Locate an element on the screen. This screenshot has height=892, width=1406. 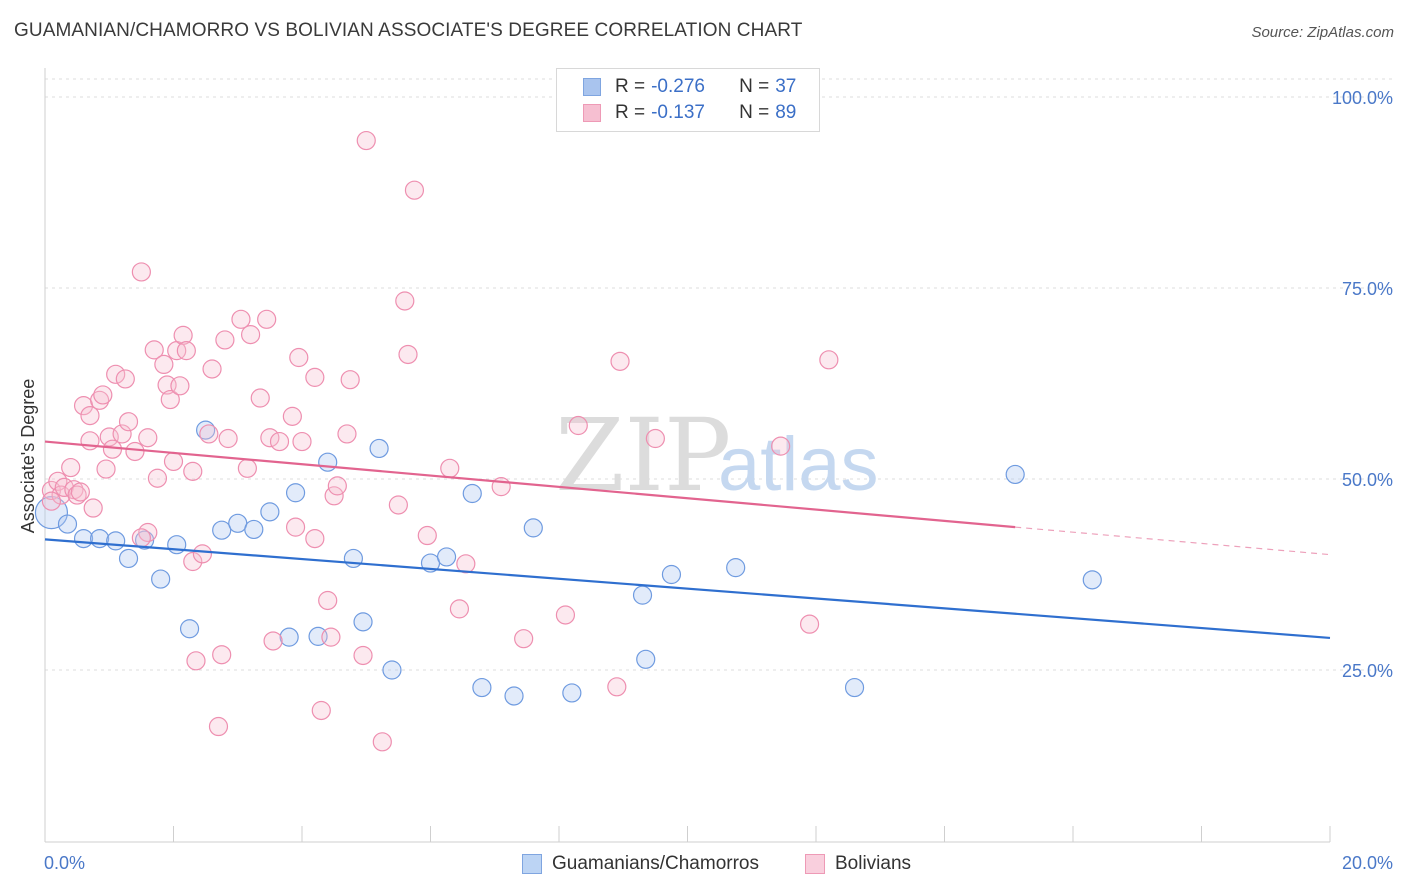
trend-line-extension is located at coordinates (1173, 541).